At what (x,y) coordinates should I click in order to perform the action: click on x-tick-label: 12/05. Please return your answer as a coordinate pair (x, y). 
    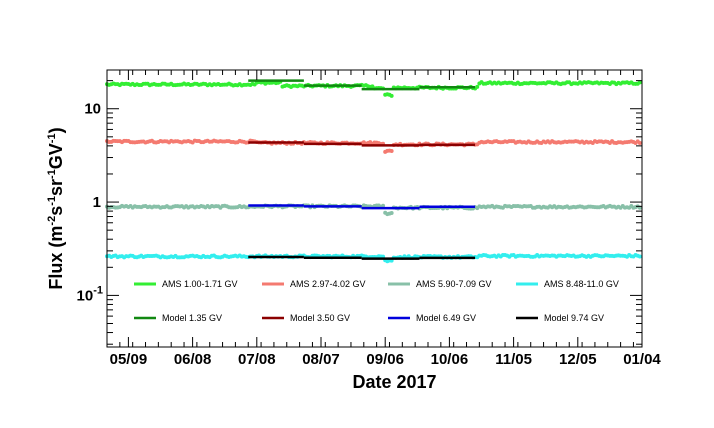
    Looking at the image, I should click on (578, 359).